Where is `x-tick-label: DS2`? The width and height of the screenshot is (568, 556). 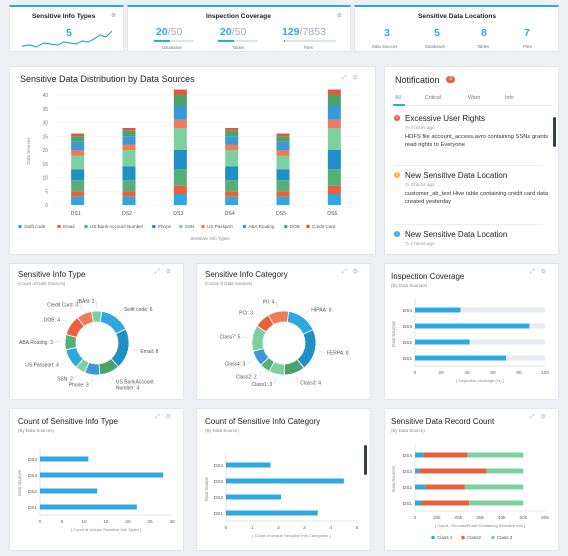 x-tick-label: DS2 is located at coordinates (127, 214).